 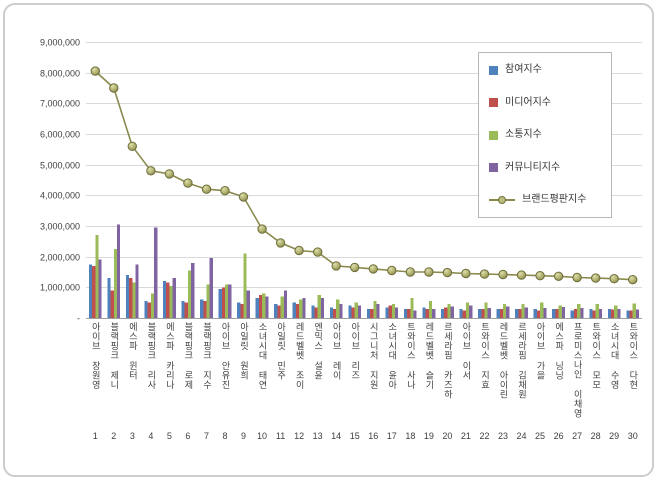 I want to click on bar-series3-cat14, so click(x=341, y=311).